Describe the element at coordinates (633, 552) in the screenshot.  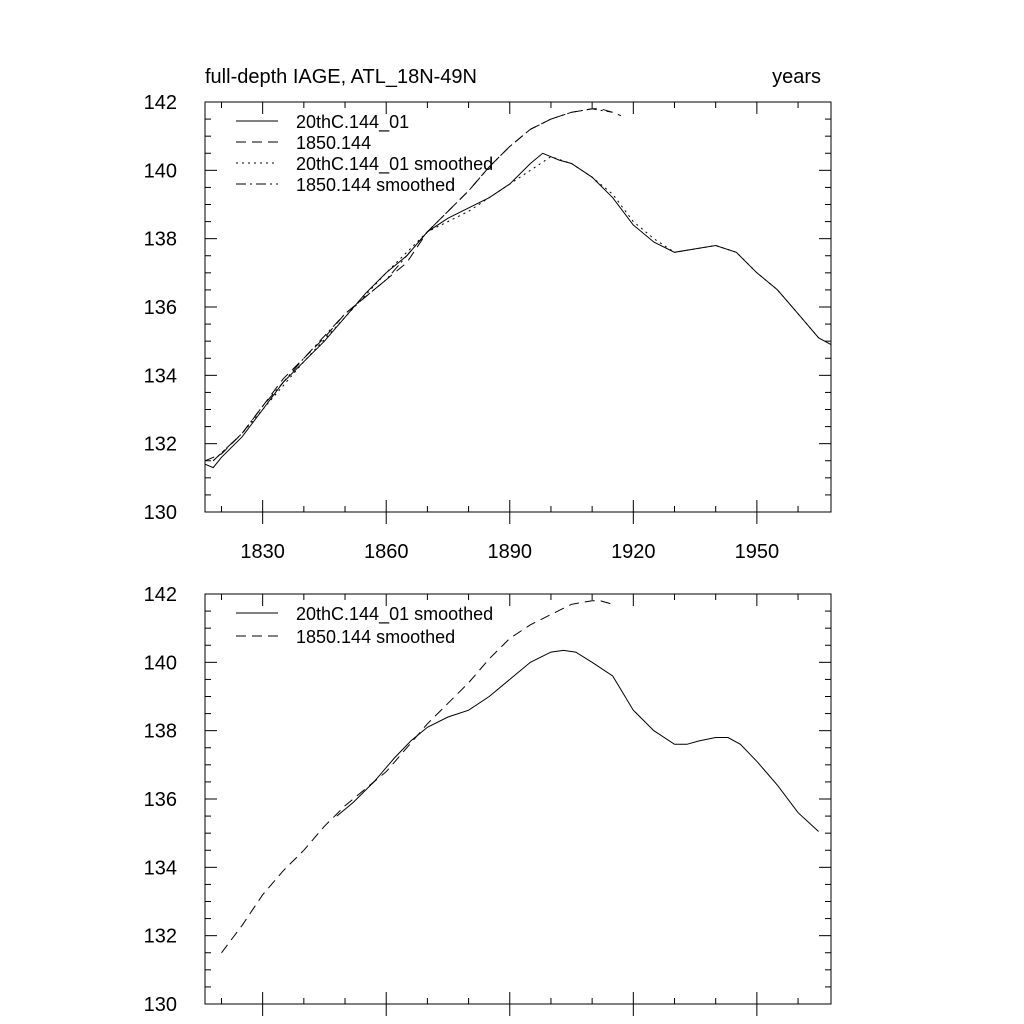
I see `x-tick-label: 1920` at that location.